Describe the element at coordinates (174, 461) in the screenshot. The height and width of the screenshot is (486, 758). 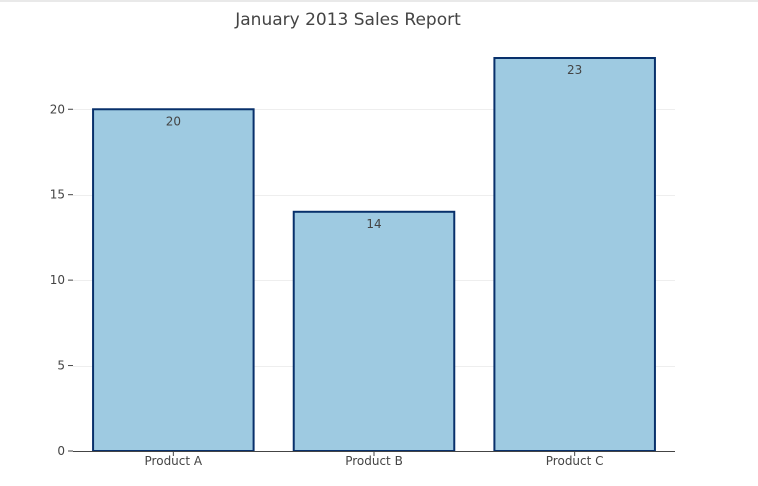
I see `x-tick-label: Product A` at that location.